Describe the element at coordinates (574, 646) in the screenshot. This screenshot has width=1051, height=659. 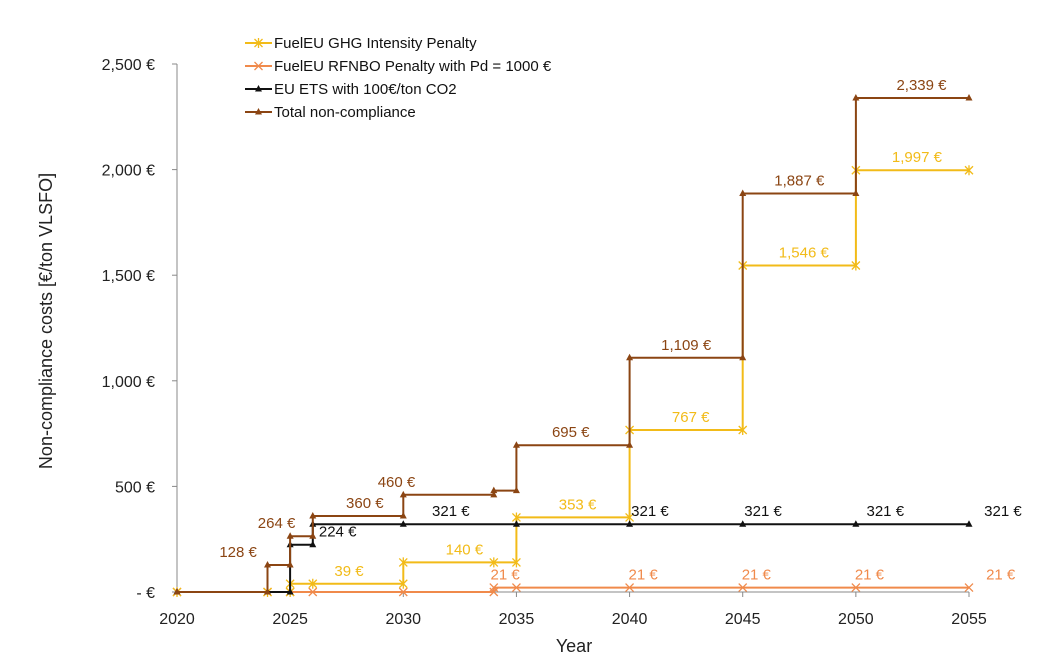
I see `x-axis-title: Year` at that location.